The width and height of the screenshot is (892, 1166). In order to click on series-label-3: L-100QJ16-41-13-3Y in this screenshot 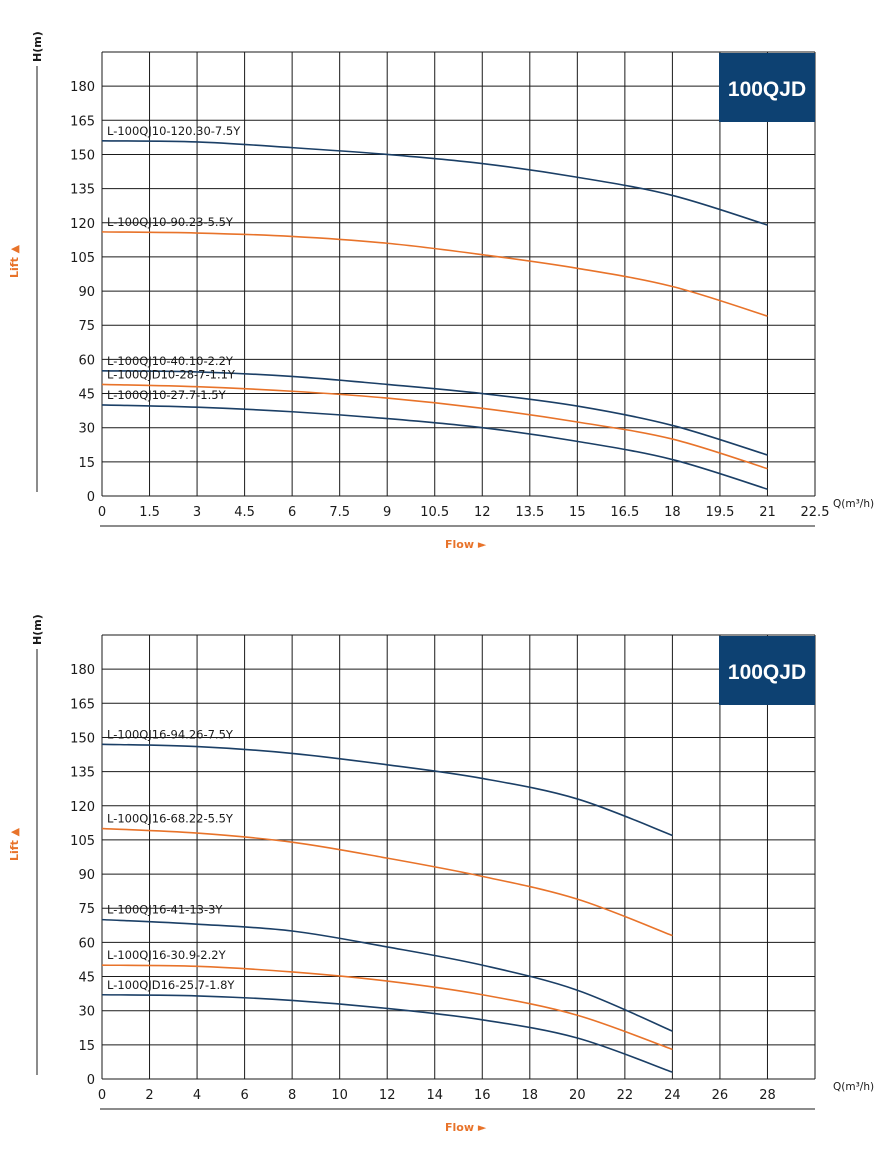, I will do `click(165, 910)`.